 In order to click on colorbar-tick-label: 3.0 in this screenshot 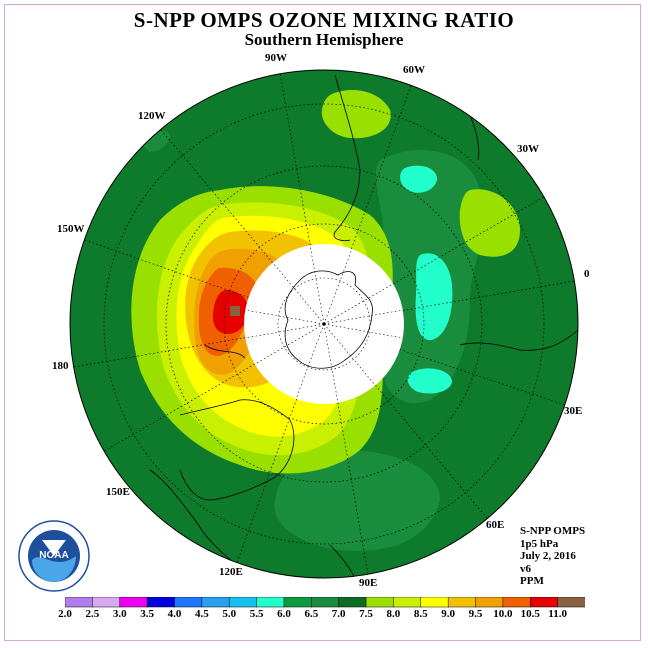, I will do `click(119, 614)`.